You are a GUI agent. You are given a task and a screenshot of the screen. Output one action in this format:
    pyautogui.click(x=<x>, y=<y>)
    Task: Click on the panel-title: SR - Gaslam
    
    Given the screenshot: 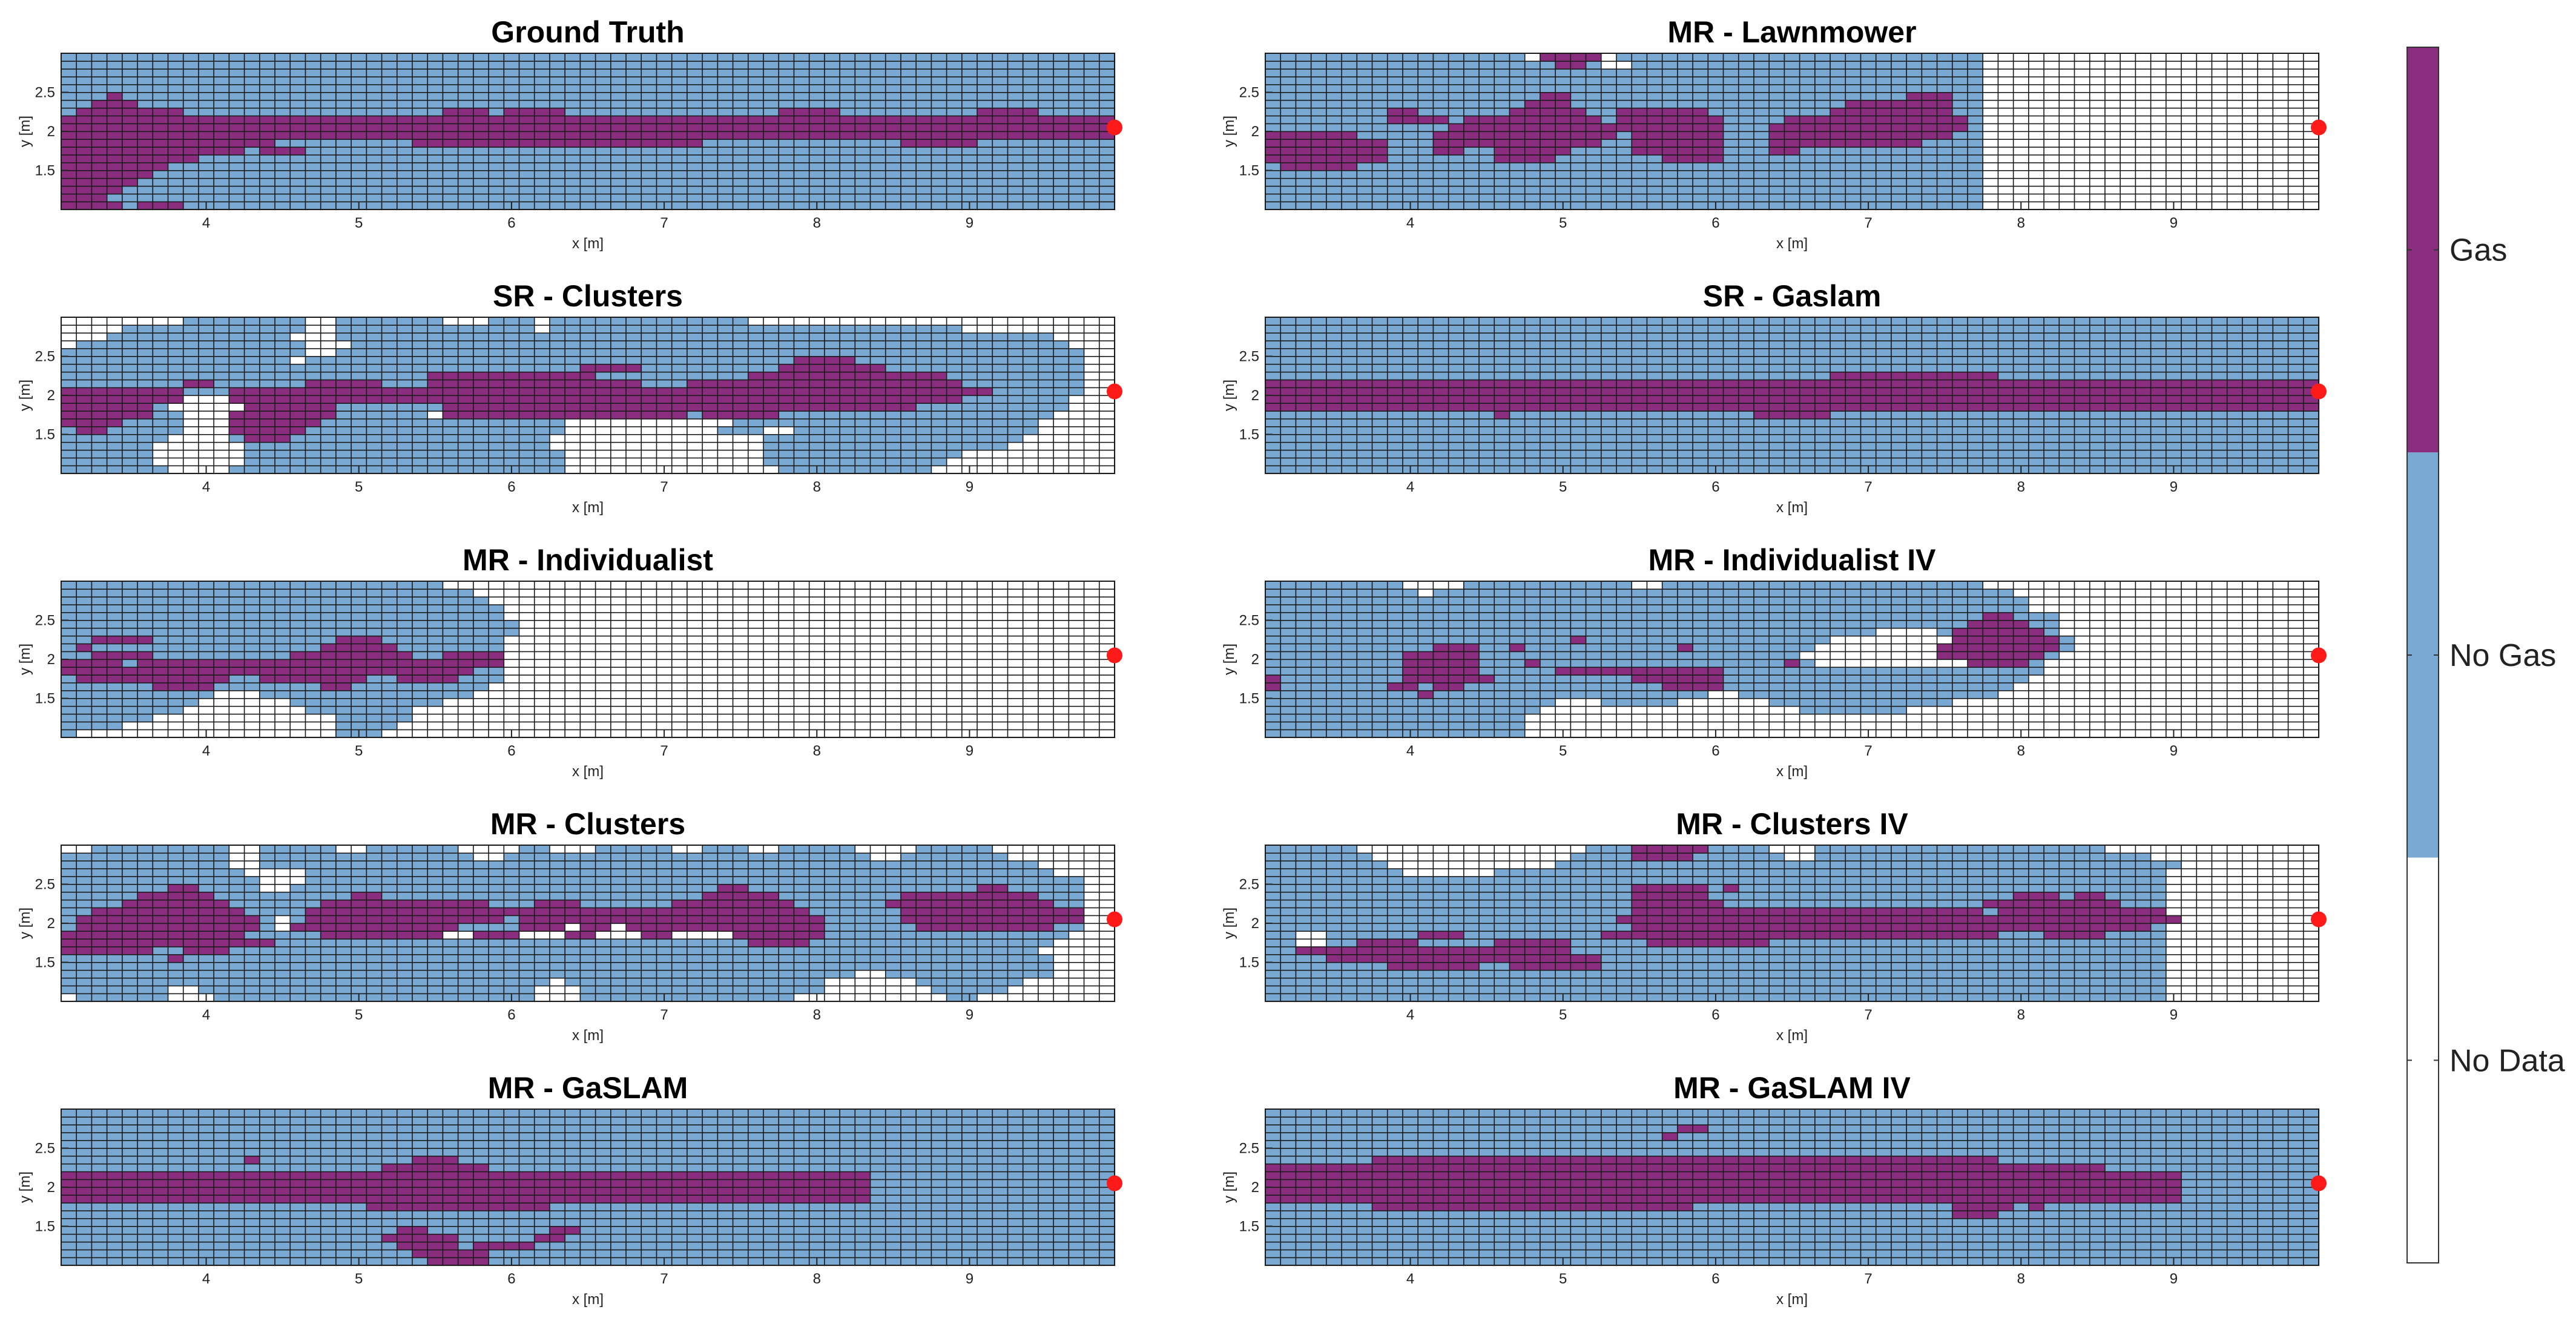 What is the action you would take?
    pyautogui.click(x=1792, y=296)
    